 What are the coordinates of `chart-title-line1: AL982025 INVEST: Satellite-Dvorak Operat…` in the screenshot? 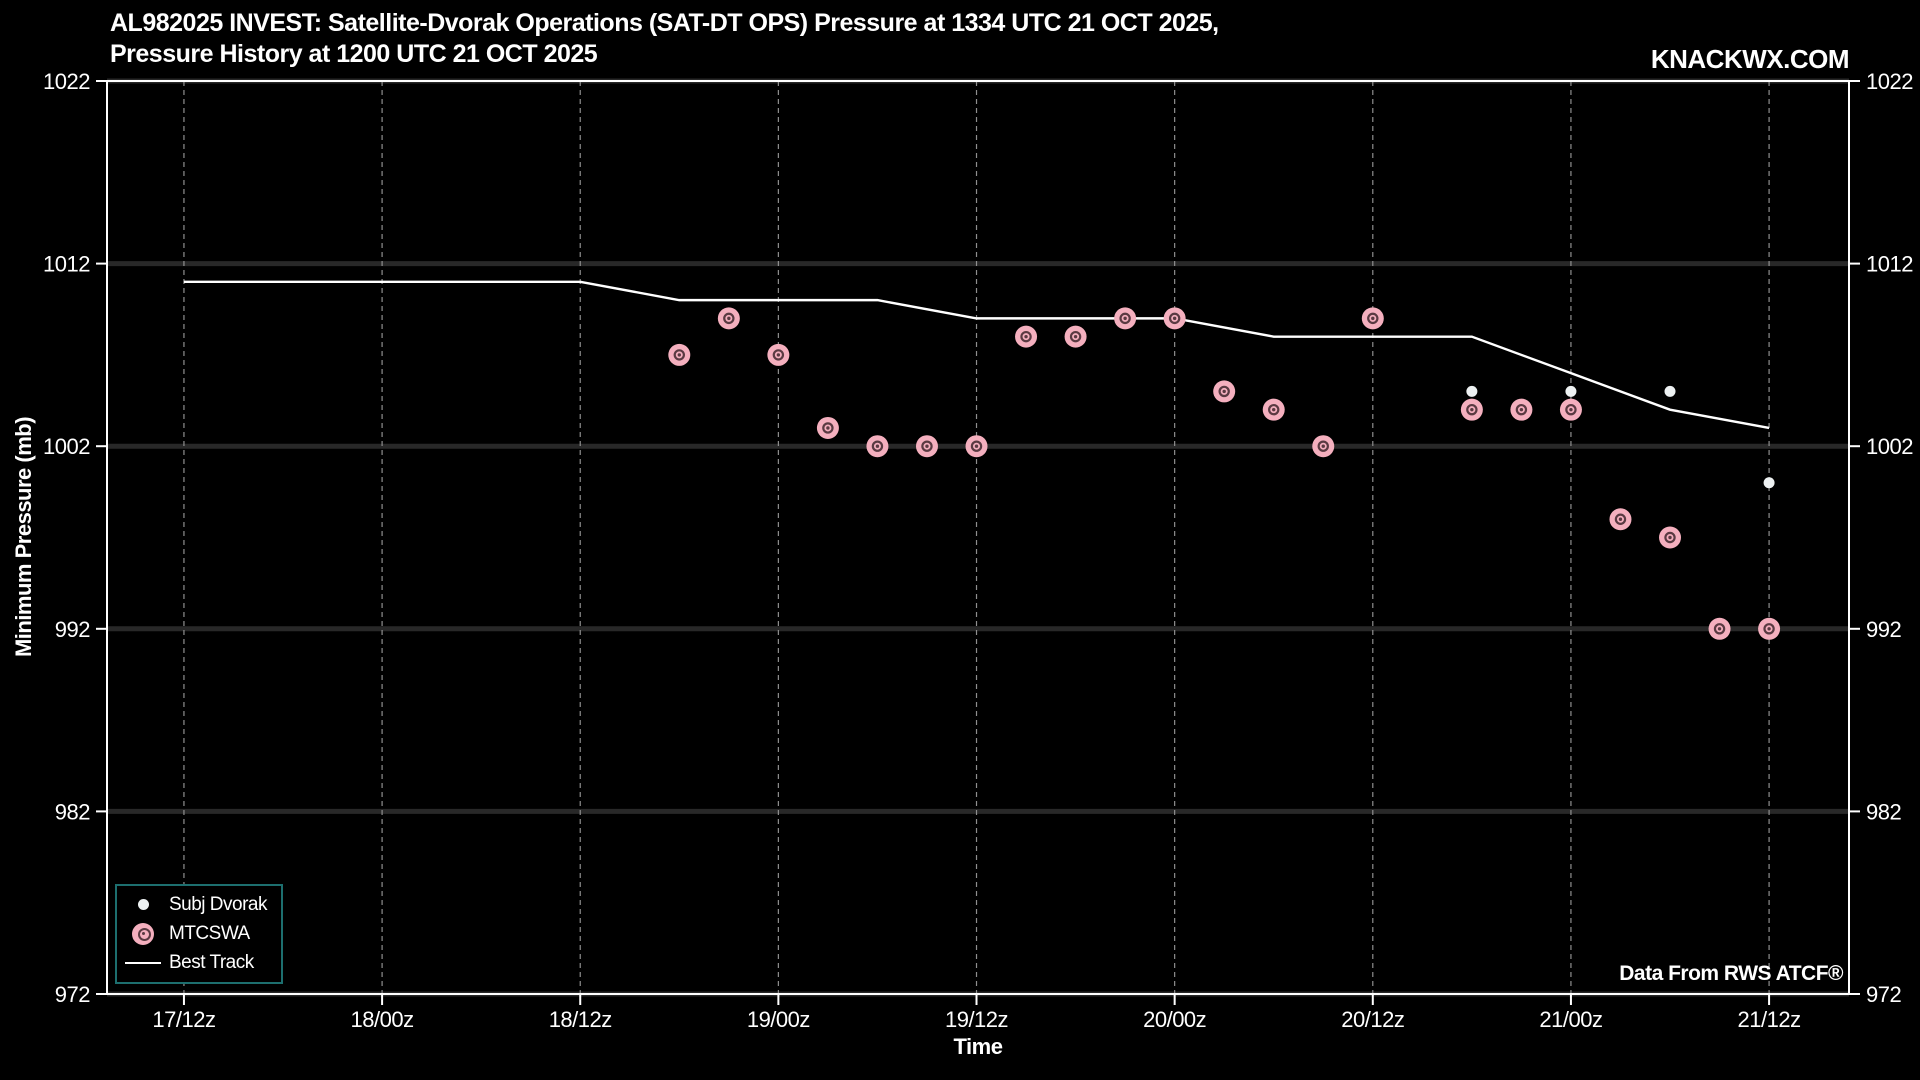 It's located at (664, 23).